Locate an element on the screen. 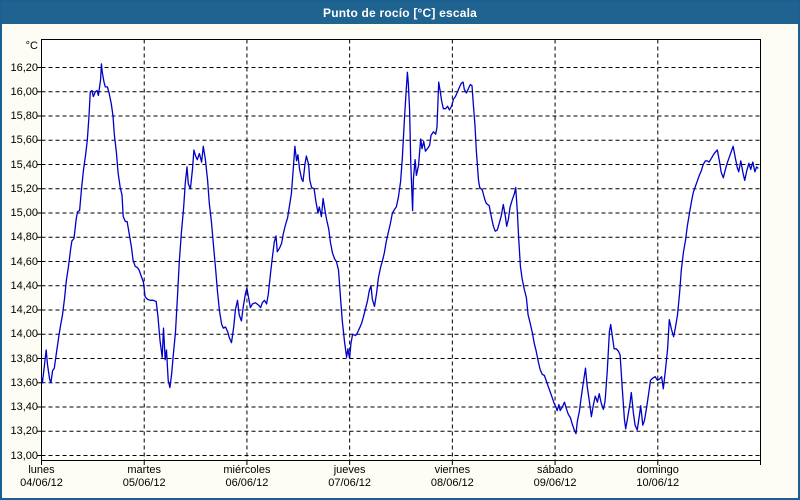  y-axis-tick-label: 13,80 is located at coordinates (24, 358).